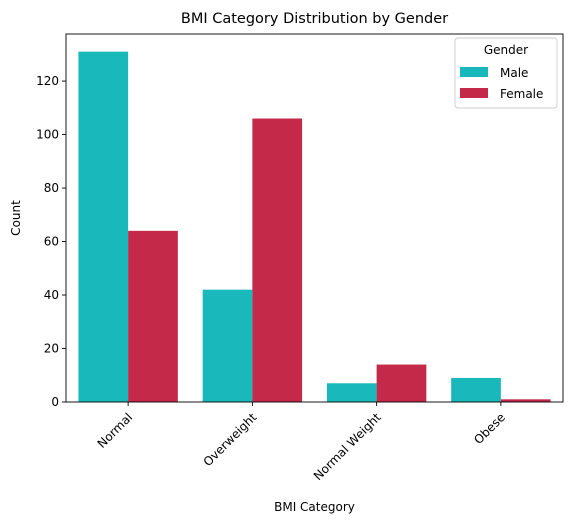  Describe the element at coordinates (115, 430) in the screenshot. I see `x-tick-label: Normal` at that location.